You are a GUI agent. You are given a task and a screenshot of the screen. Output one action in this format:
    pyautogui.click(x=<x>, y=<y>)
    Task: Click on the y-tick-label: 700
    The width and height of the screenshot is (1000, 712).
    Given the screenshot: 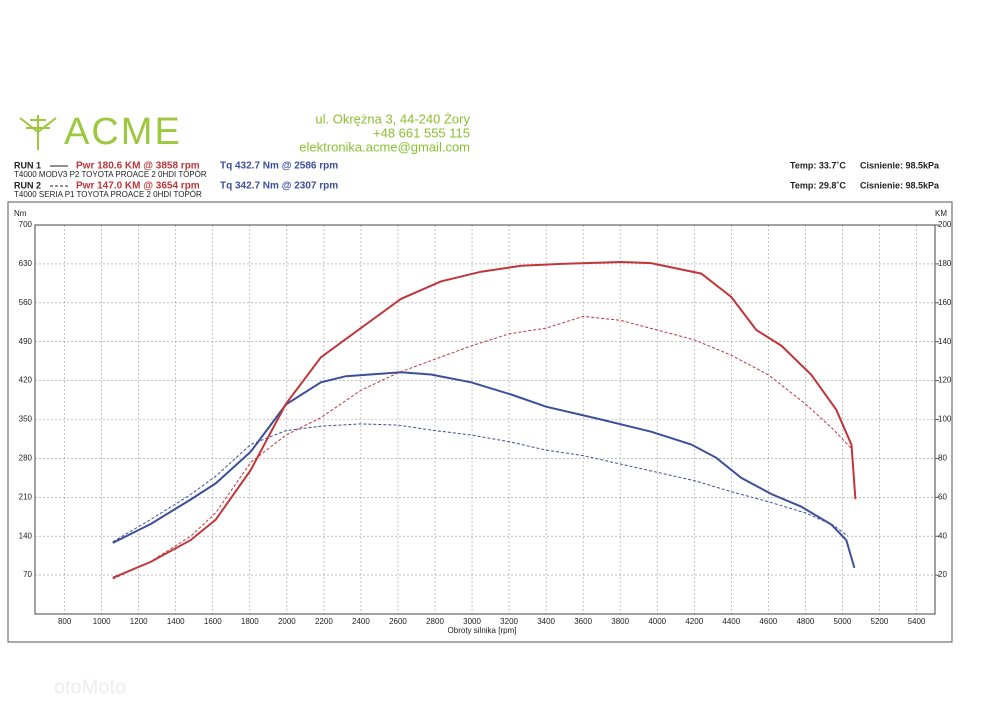 What is the action you would take?
    pyautogui.click(x=26, y=224)
    